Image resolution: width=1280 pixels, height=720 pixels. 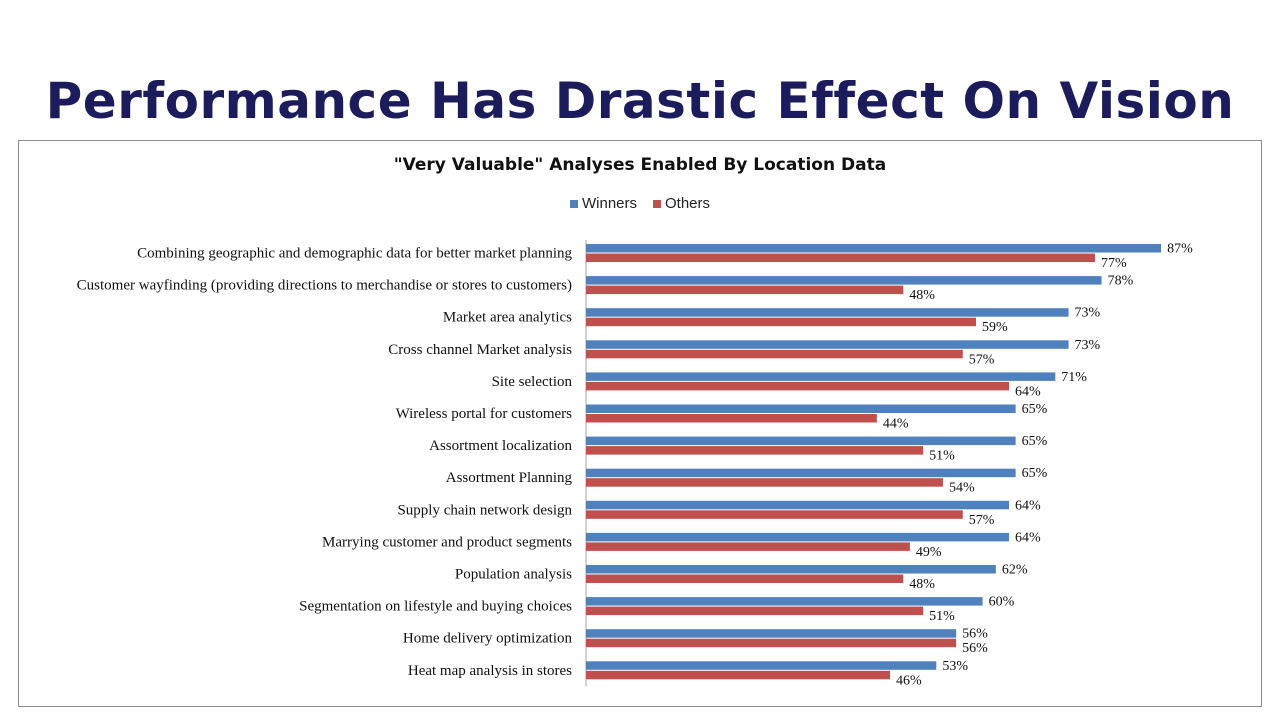 I want to click on category-label: Cross channel Market analysis, so click(x=480, y=350).